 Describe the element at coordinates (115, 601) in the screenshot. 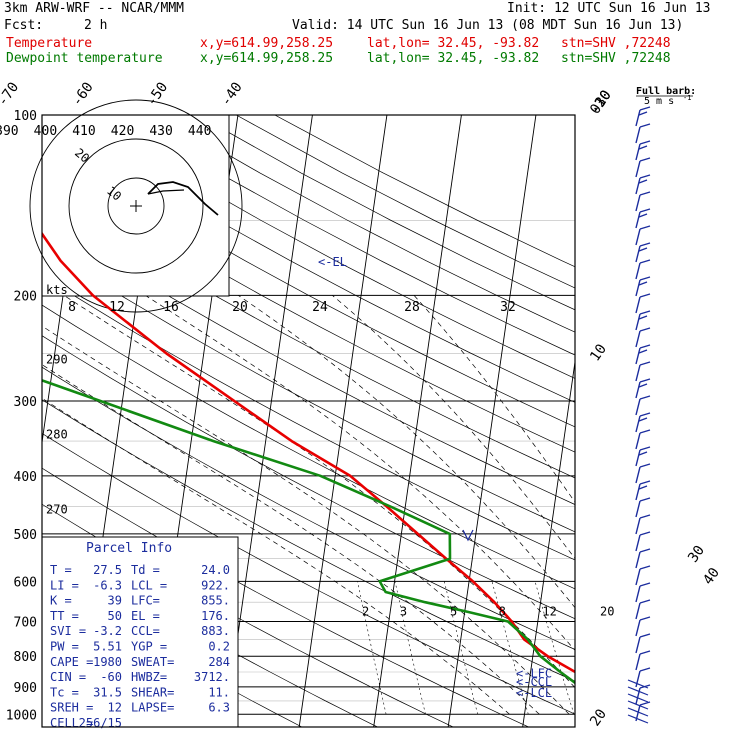

I see `parcel-value-2: 39` at that location.